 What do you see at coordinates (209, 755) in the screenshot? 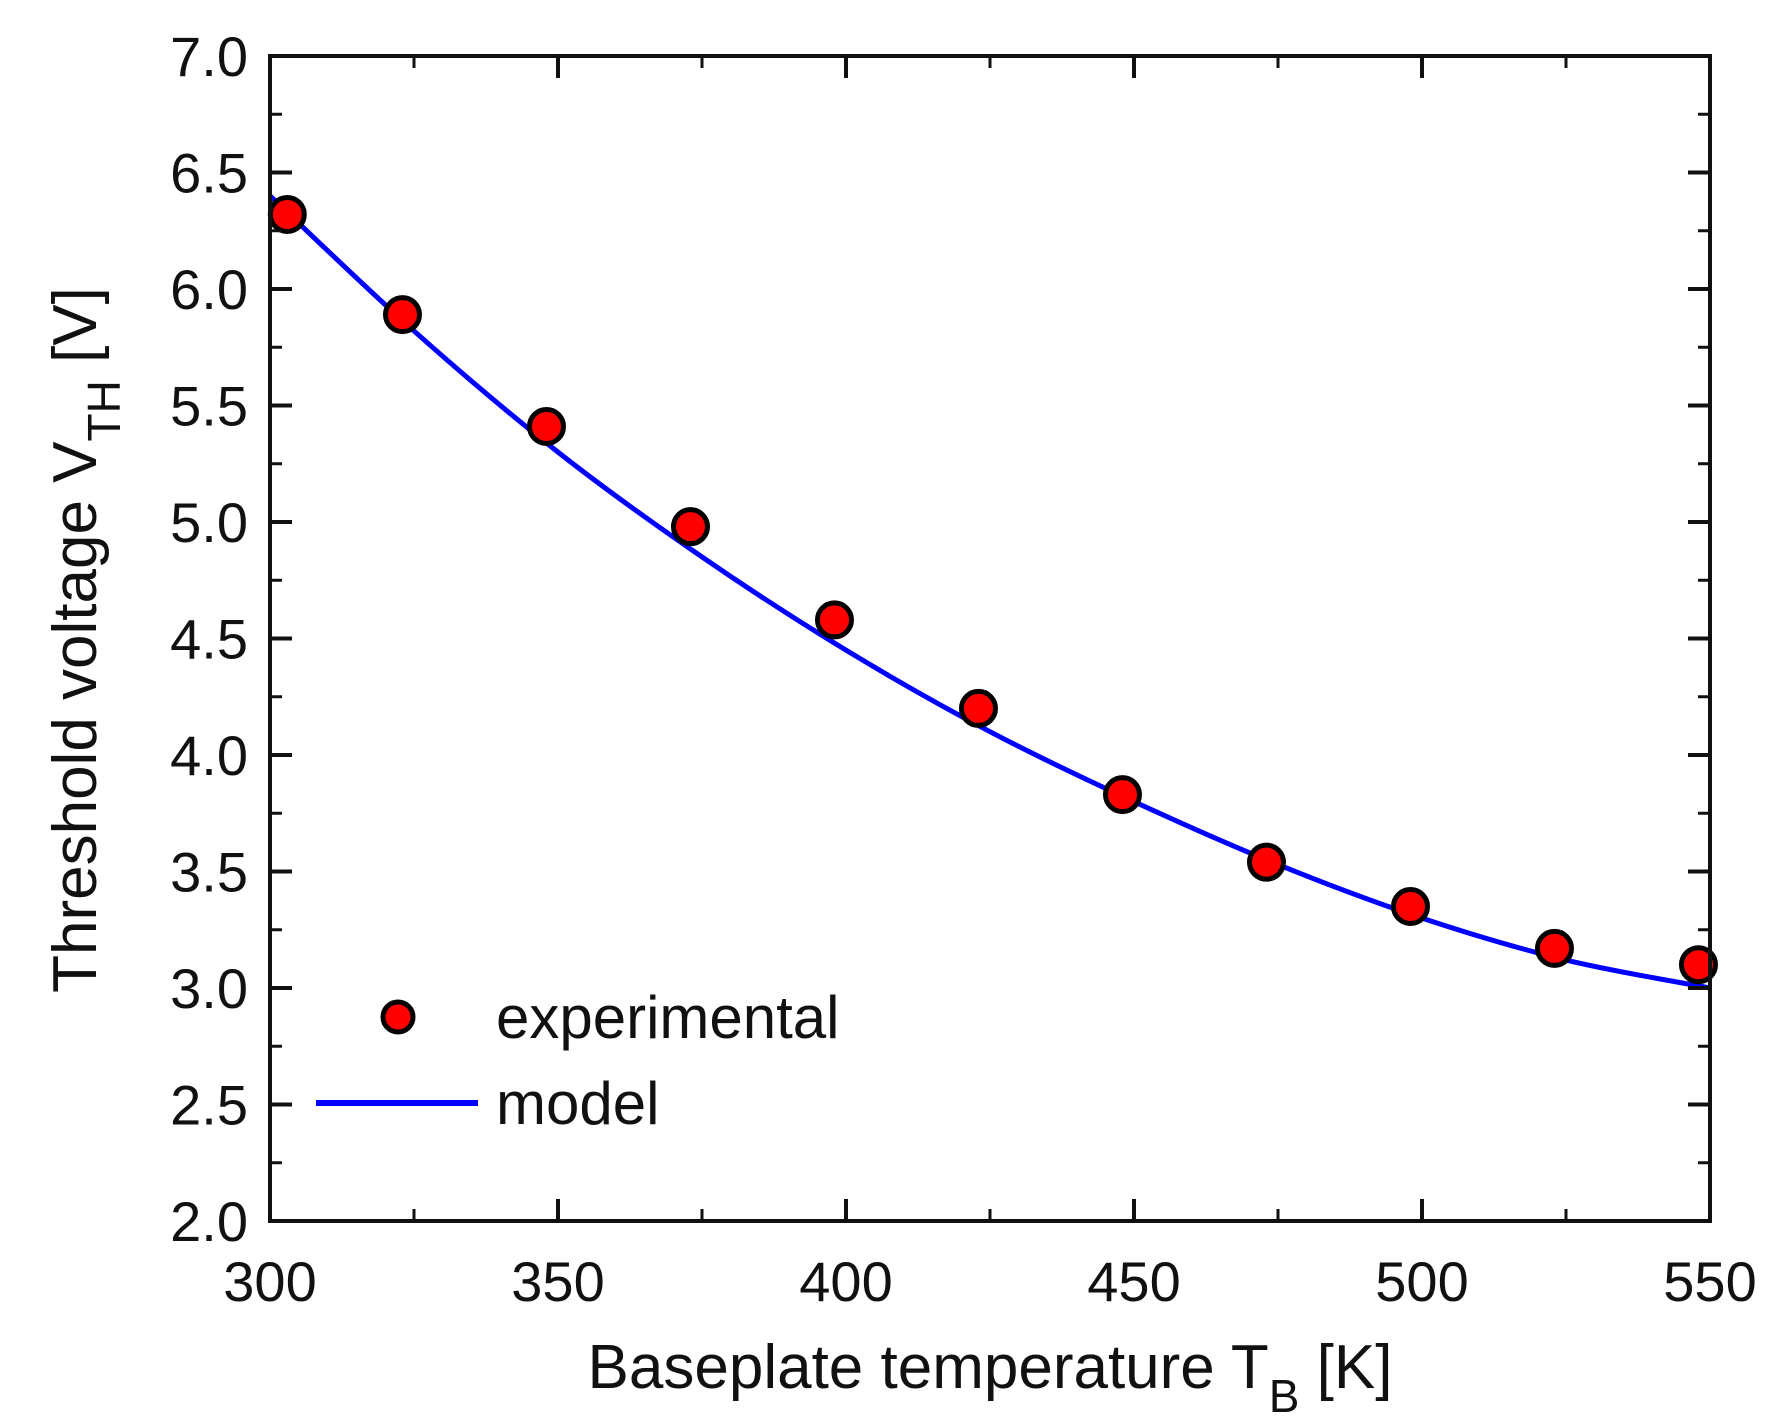
I see `y-tick-label: 4.0` at bounding box center [209, 755].